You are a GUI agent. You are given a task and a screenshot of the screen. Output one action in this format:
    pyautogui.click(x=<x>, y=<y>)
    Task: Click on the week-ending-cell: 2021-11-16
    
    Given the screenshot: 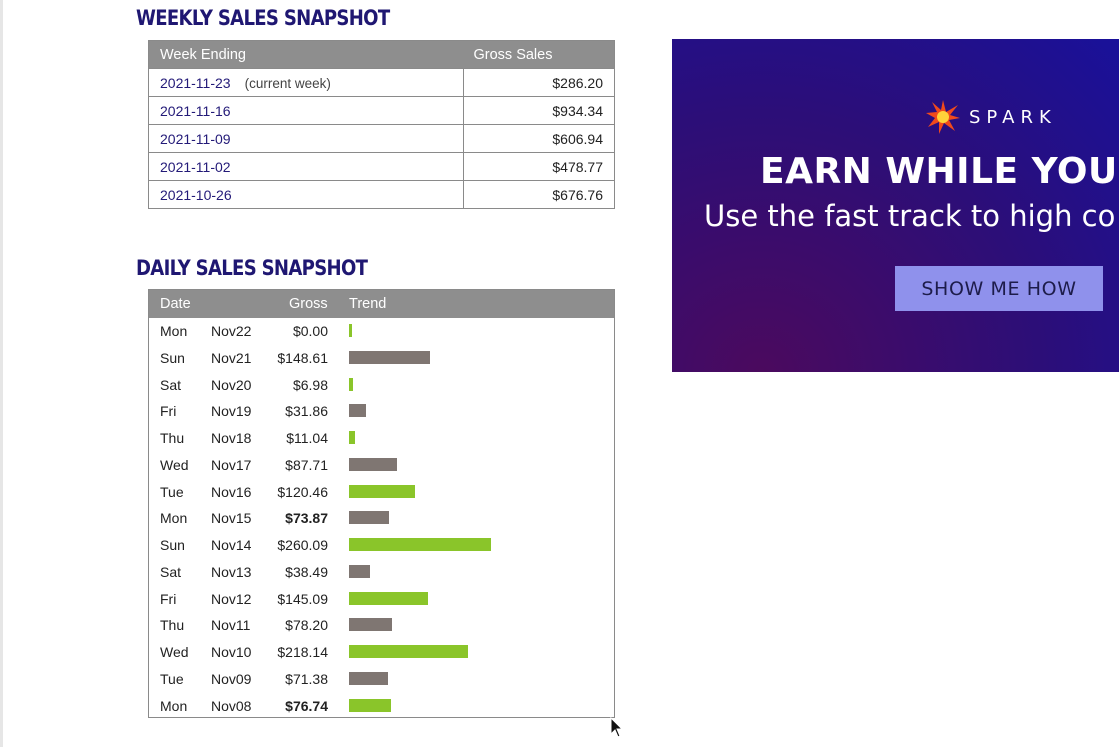 What is the action you would take?
    pyautogui.click(x=306, y=110)
    